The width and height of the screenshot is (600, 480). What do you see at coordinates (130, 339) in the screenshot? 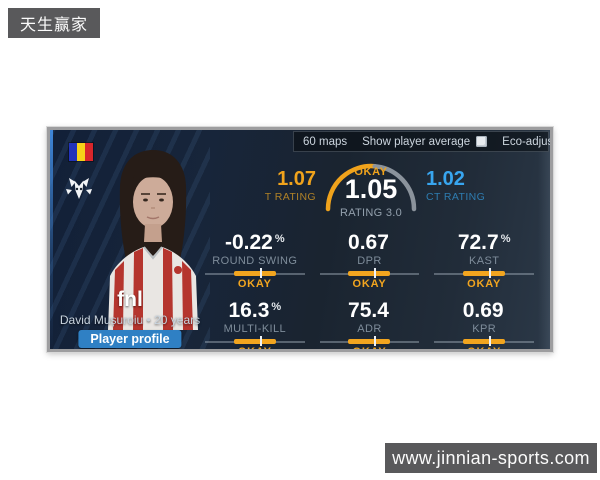
I see `player-profile-button: Player profile` at bounding box center [130, 339].